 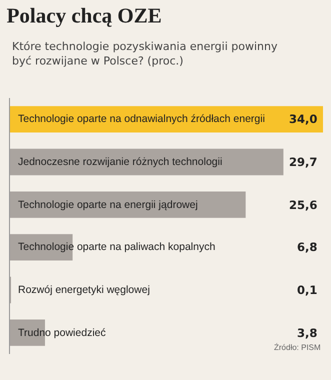 What do you see at coordinates (145, 54) in the screenshot?
I see `chart-subtitle: Które technologie pozyskiwania energii powinny być rozwijane w Polsce? (proc.)` at bounding box center [145, 54].